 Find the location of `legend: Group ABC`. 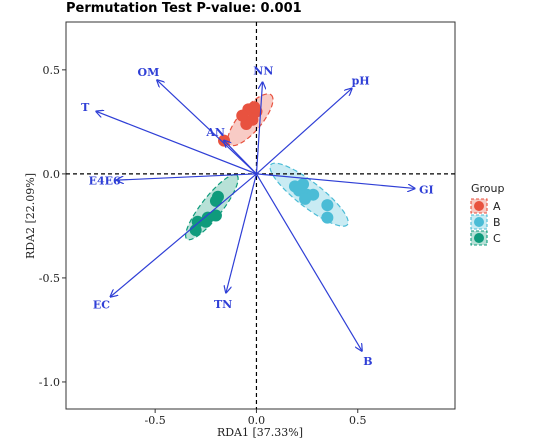

legend: Group ABC is located at coordinates (487, 214).